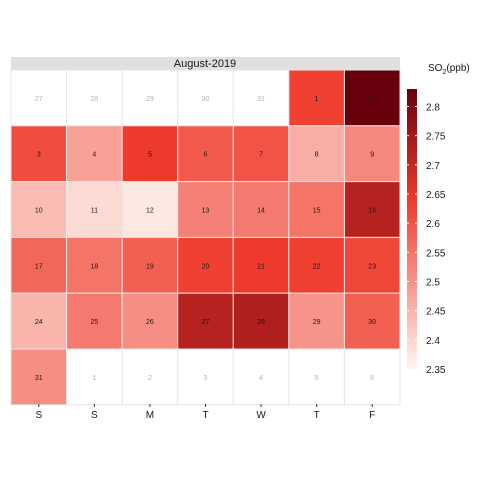 This screenshot has height=480, width=480. Describe the element at coordinates (433, 283) in the screenshot. I see `legend-tick-label: 2.5` at that location.